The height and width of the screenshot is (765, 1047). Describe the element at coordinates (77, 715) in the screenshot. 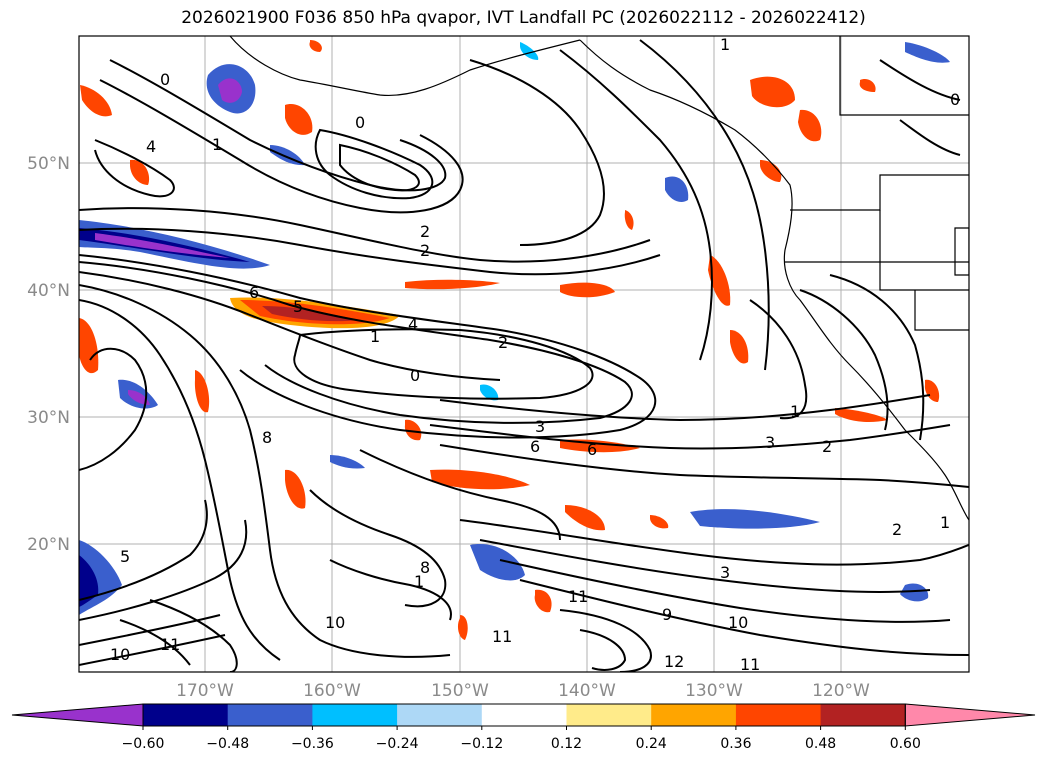

I see `colorbar-extend-low` at that location.